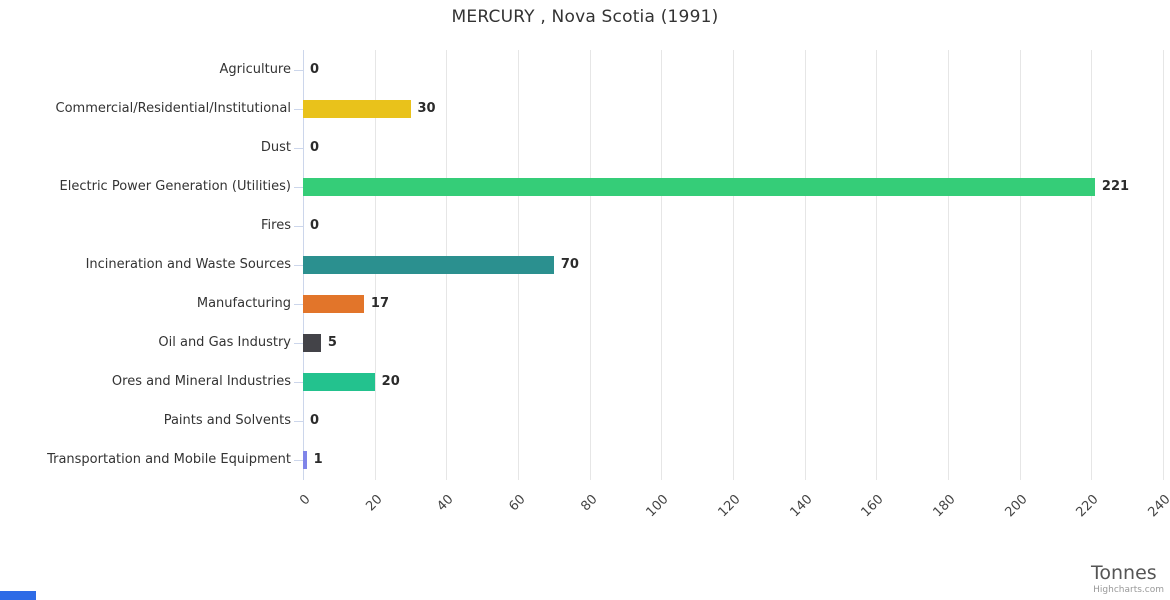  What do you see at coordinates (175, 186) in the screenshot?
I see `category-label: Electric Power Generation (Utilities)` at bounding box center [175, 186].